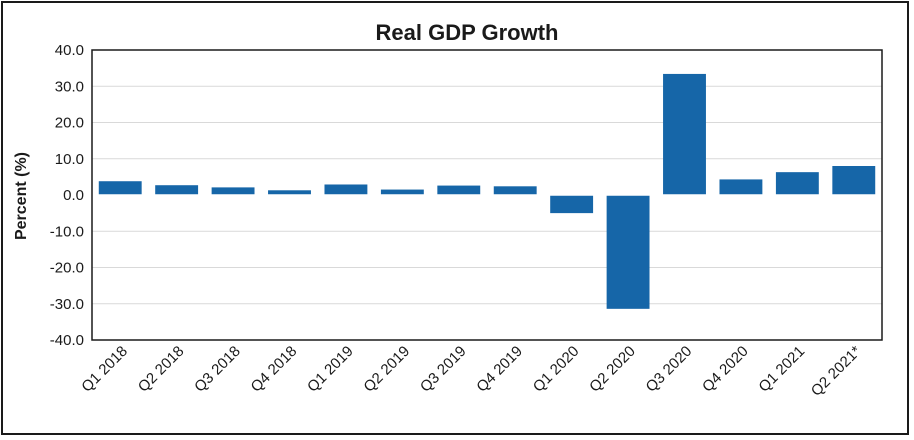 The width and height of the screenshot is (914, 440). What do you see at coordinates (69, 86) in the screenshot?
I see `y-tick-label: 30.0` at bounding box center [69, 86].